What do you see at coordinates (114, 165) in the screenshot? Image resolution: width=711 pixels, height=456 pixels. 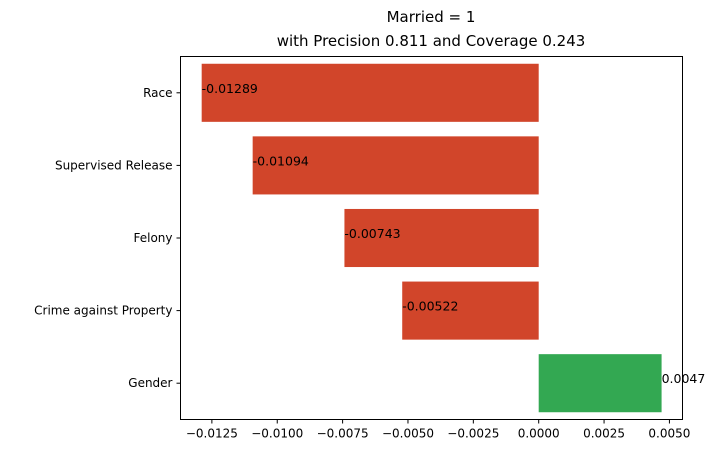 I see `y-tick-label-supervised-release: Supervised Release` at bounding box center [114, 165].